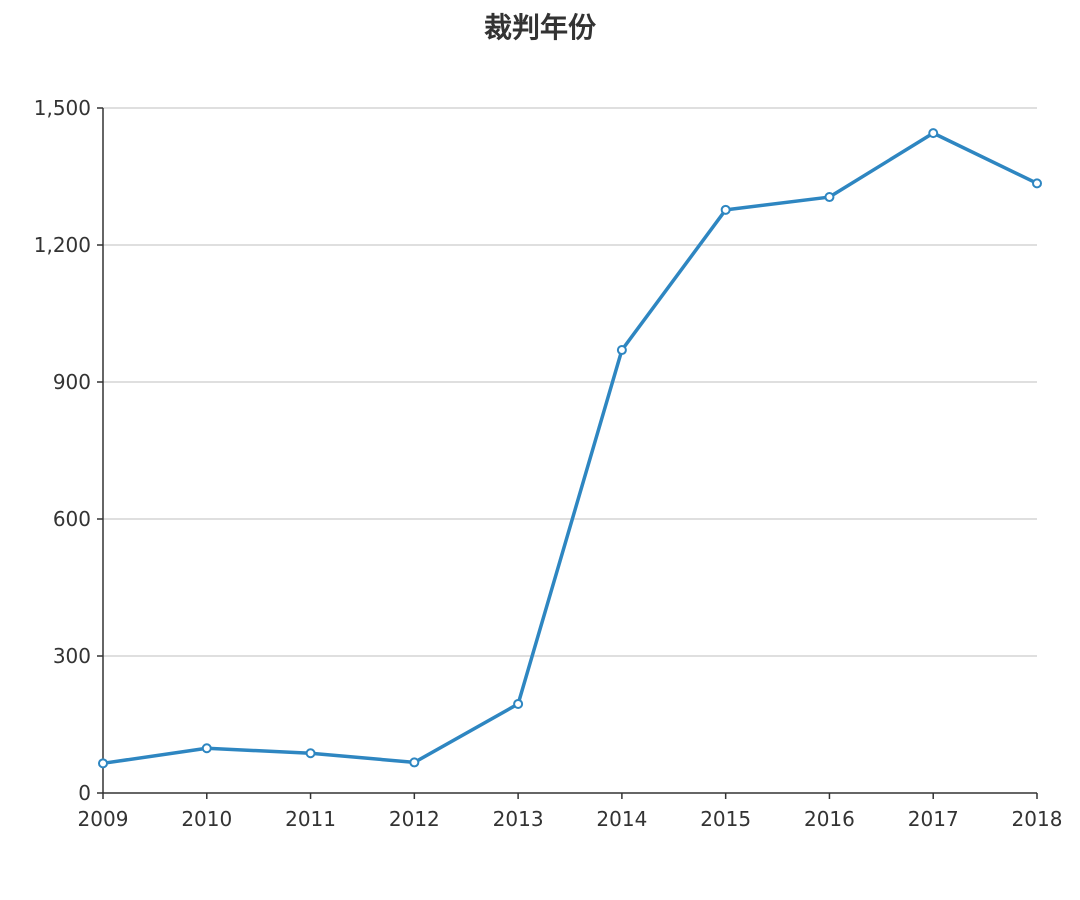 The height and width of the screenshot is (900, 1080). What do you see at coordinates (570, 819) in the screenshot?
I see `x-tick-labels: 2009 2010 2011 2012 2013 2014 2015 2016 2017 2018` at bounding box center [570, 819].